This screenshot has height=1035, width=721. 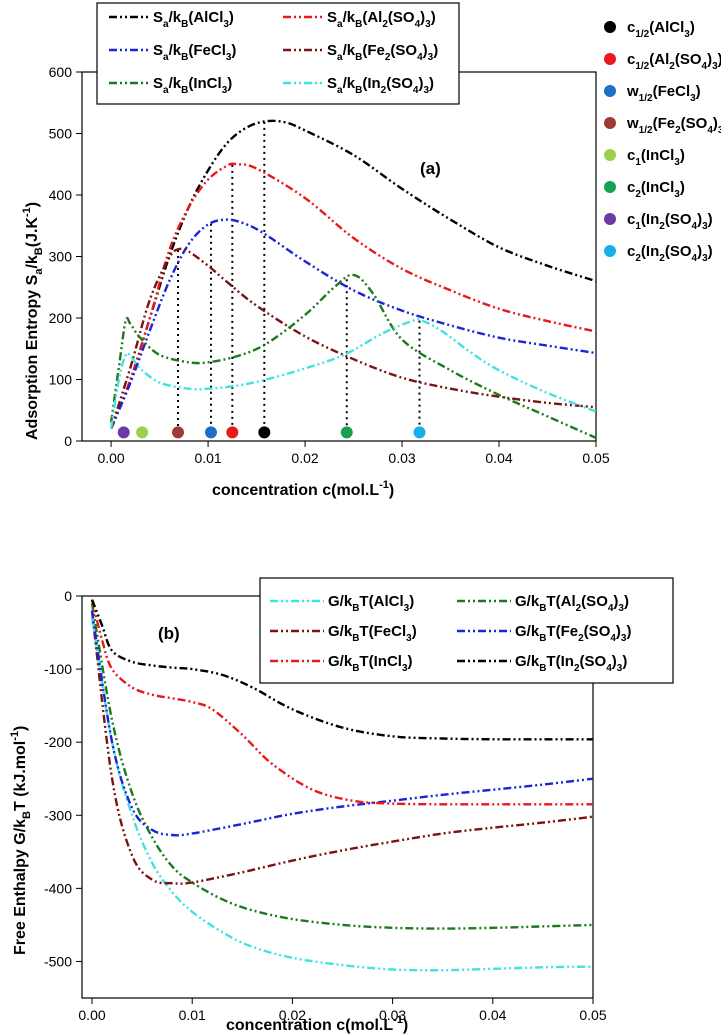 I want to click on marker-legend-label: w1/2(FeCl3), so click(x=663, y=93).